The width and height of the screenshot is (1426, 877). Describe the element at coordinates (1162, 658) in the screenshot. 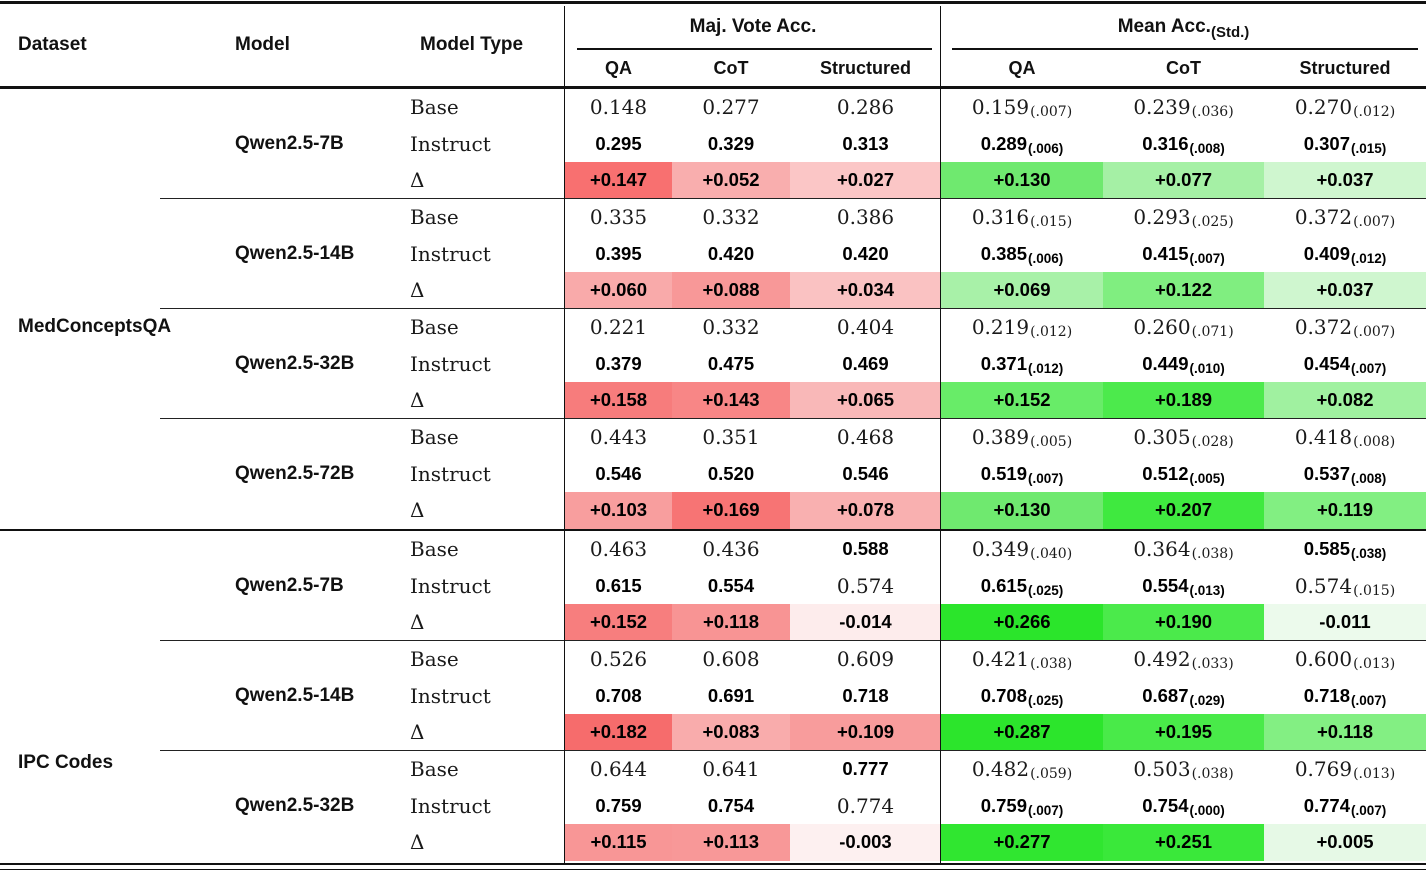

I see `metric-value: 0.492` at that location.